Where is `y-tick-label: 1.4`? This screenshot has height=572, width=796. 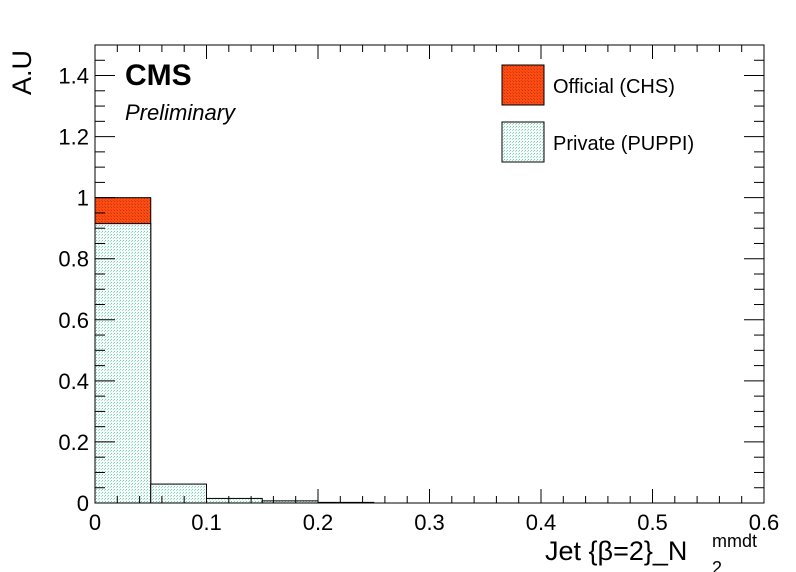
y-tick-label: 1.4 is located at coordinates (73, 76).